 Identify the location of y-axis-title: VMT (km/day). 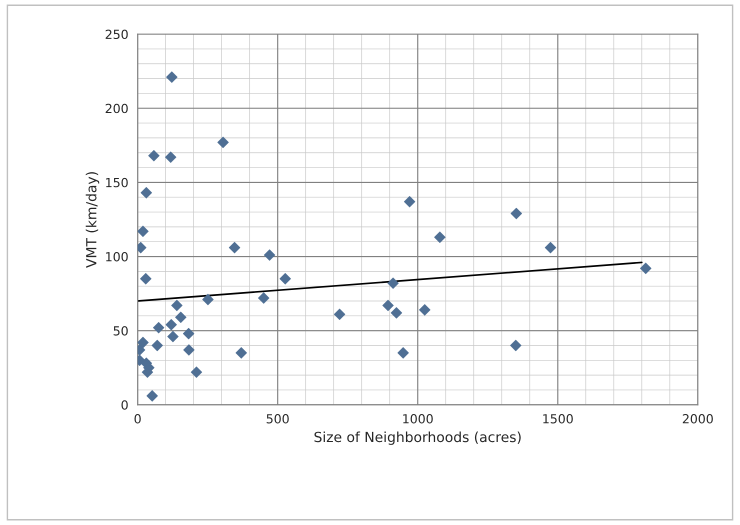
(93, 220).